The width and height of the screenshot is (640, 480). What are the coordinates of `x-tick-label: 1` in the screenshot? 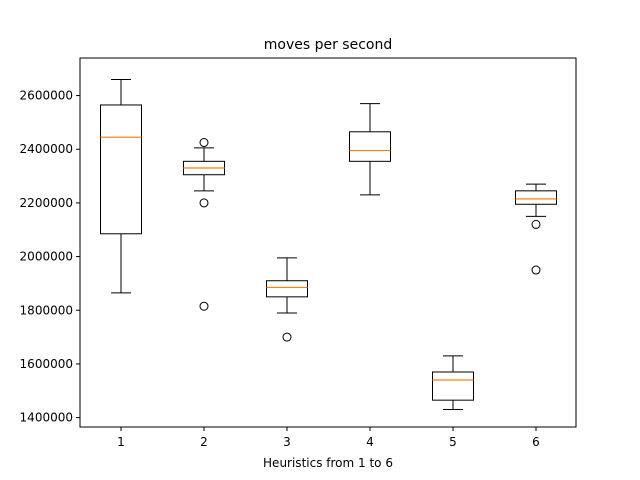 It's located at (121, 442).